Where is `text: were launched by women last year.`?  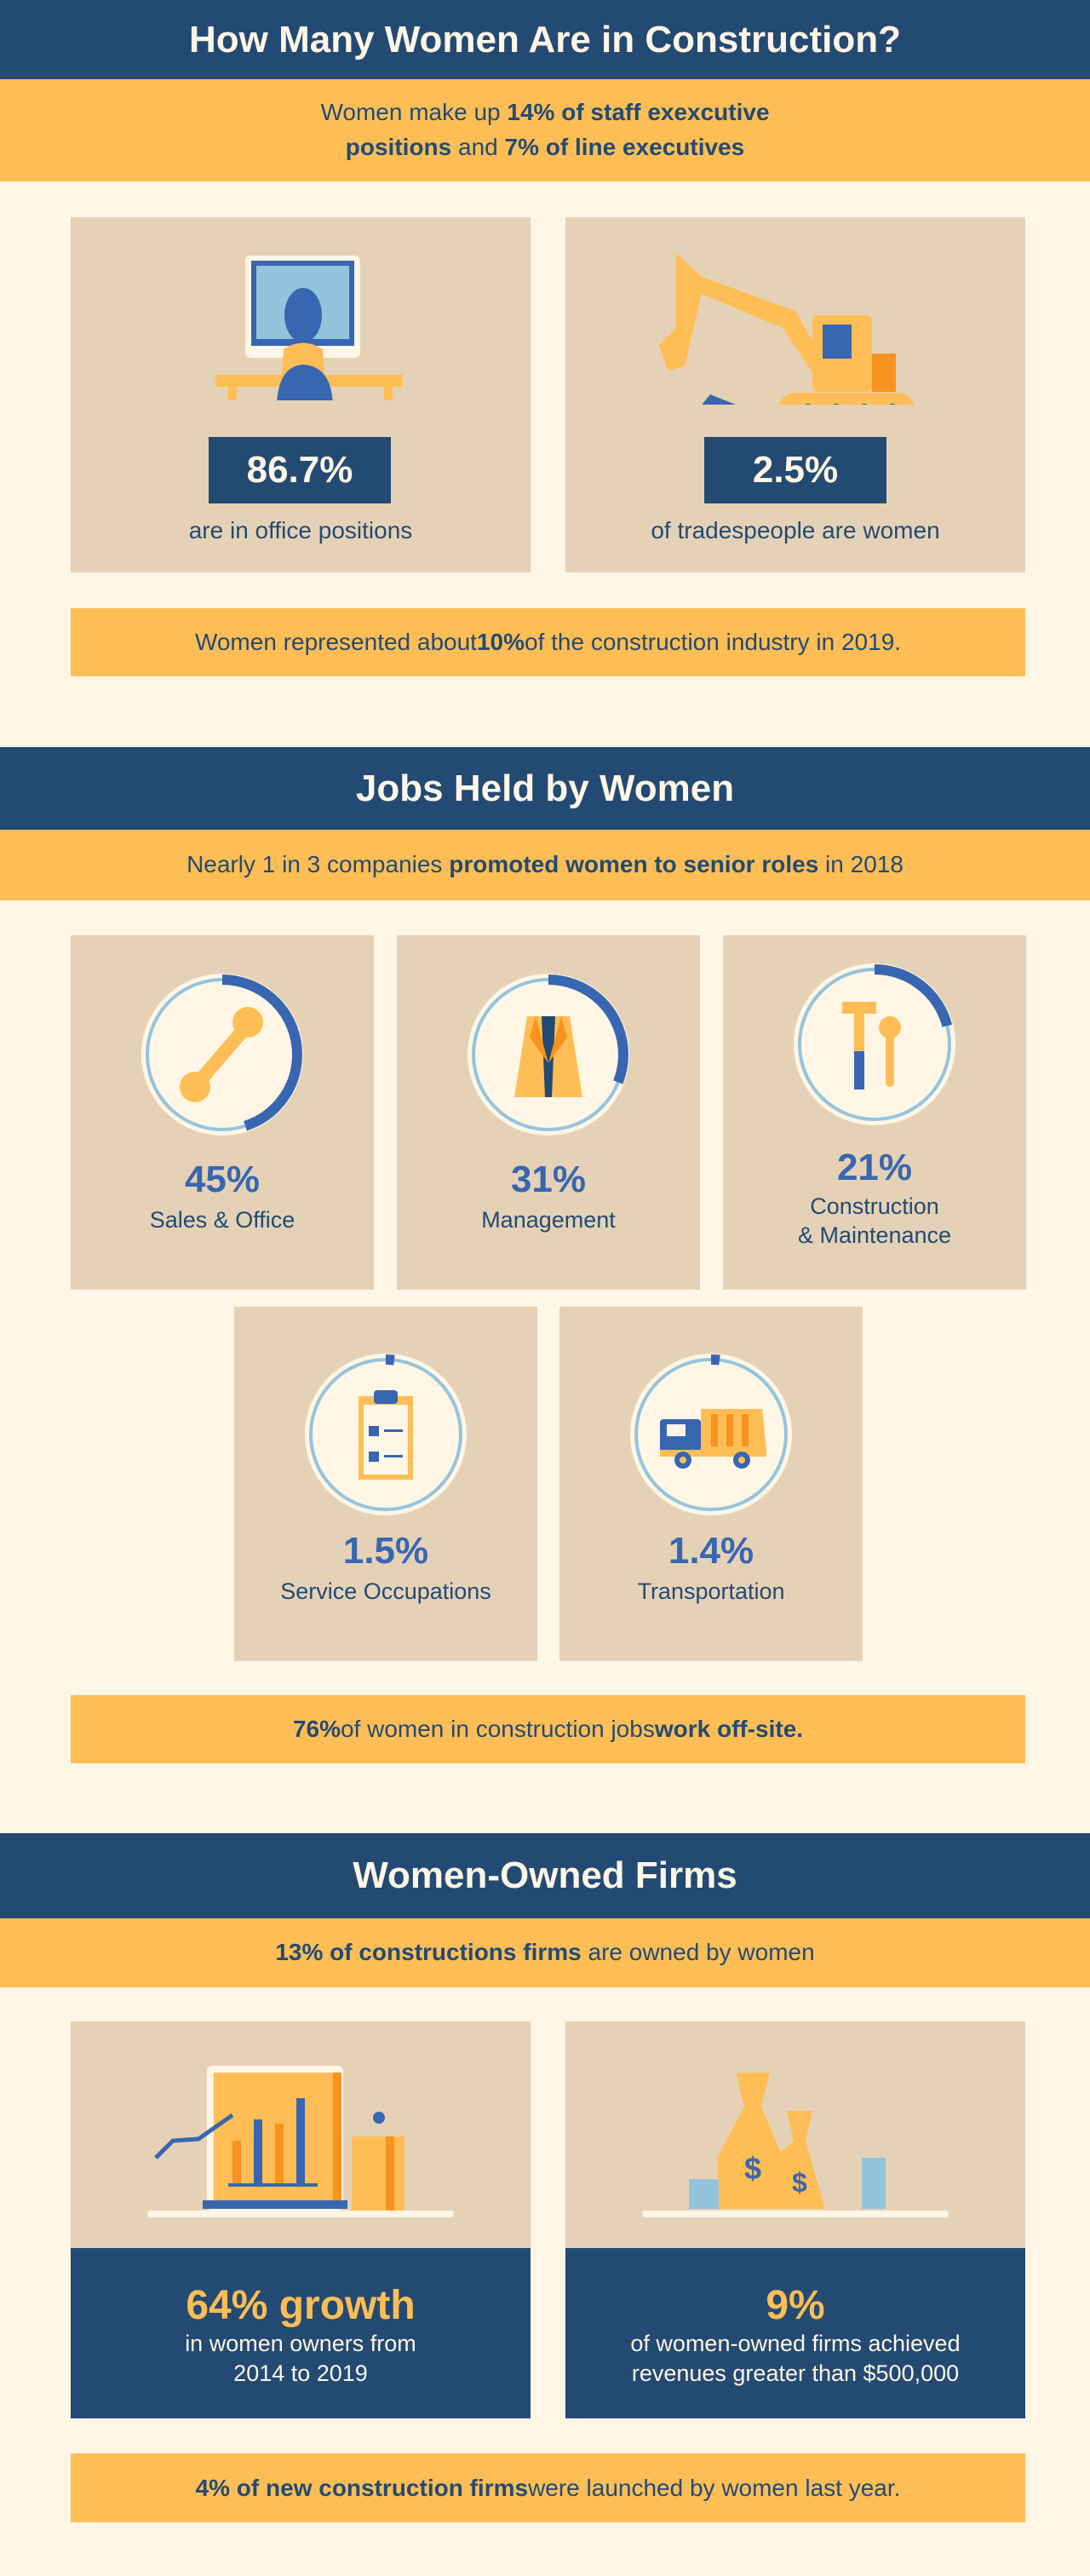
text: were launched by women last year. is located at coordinates (714, 2487).